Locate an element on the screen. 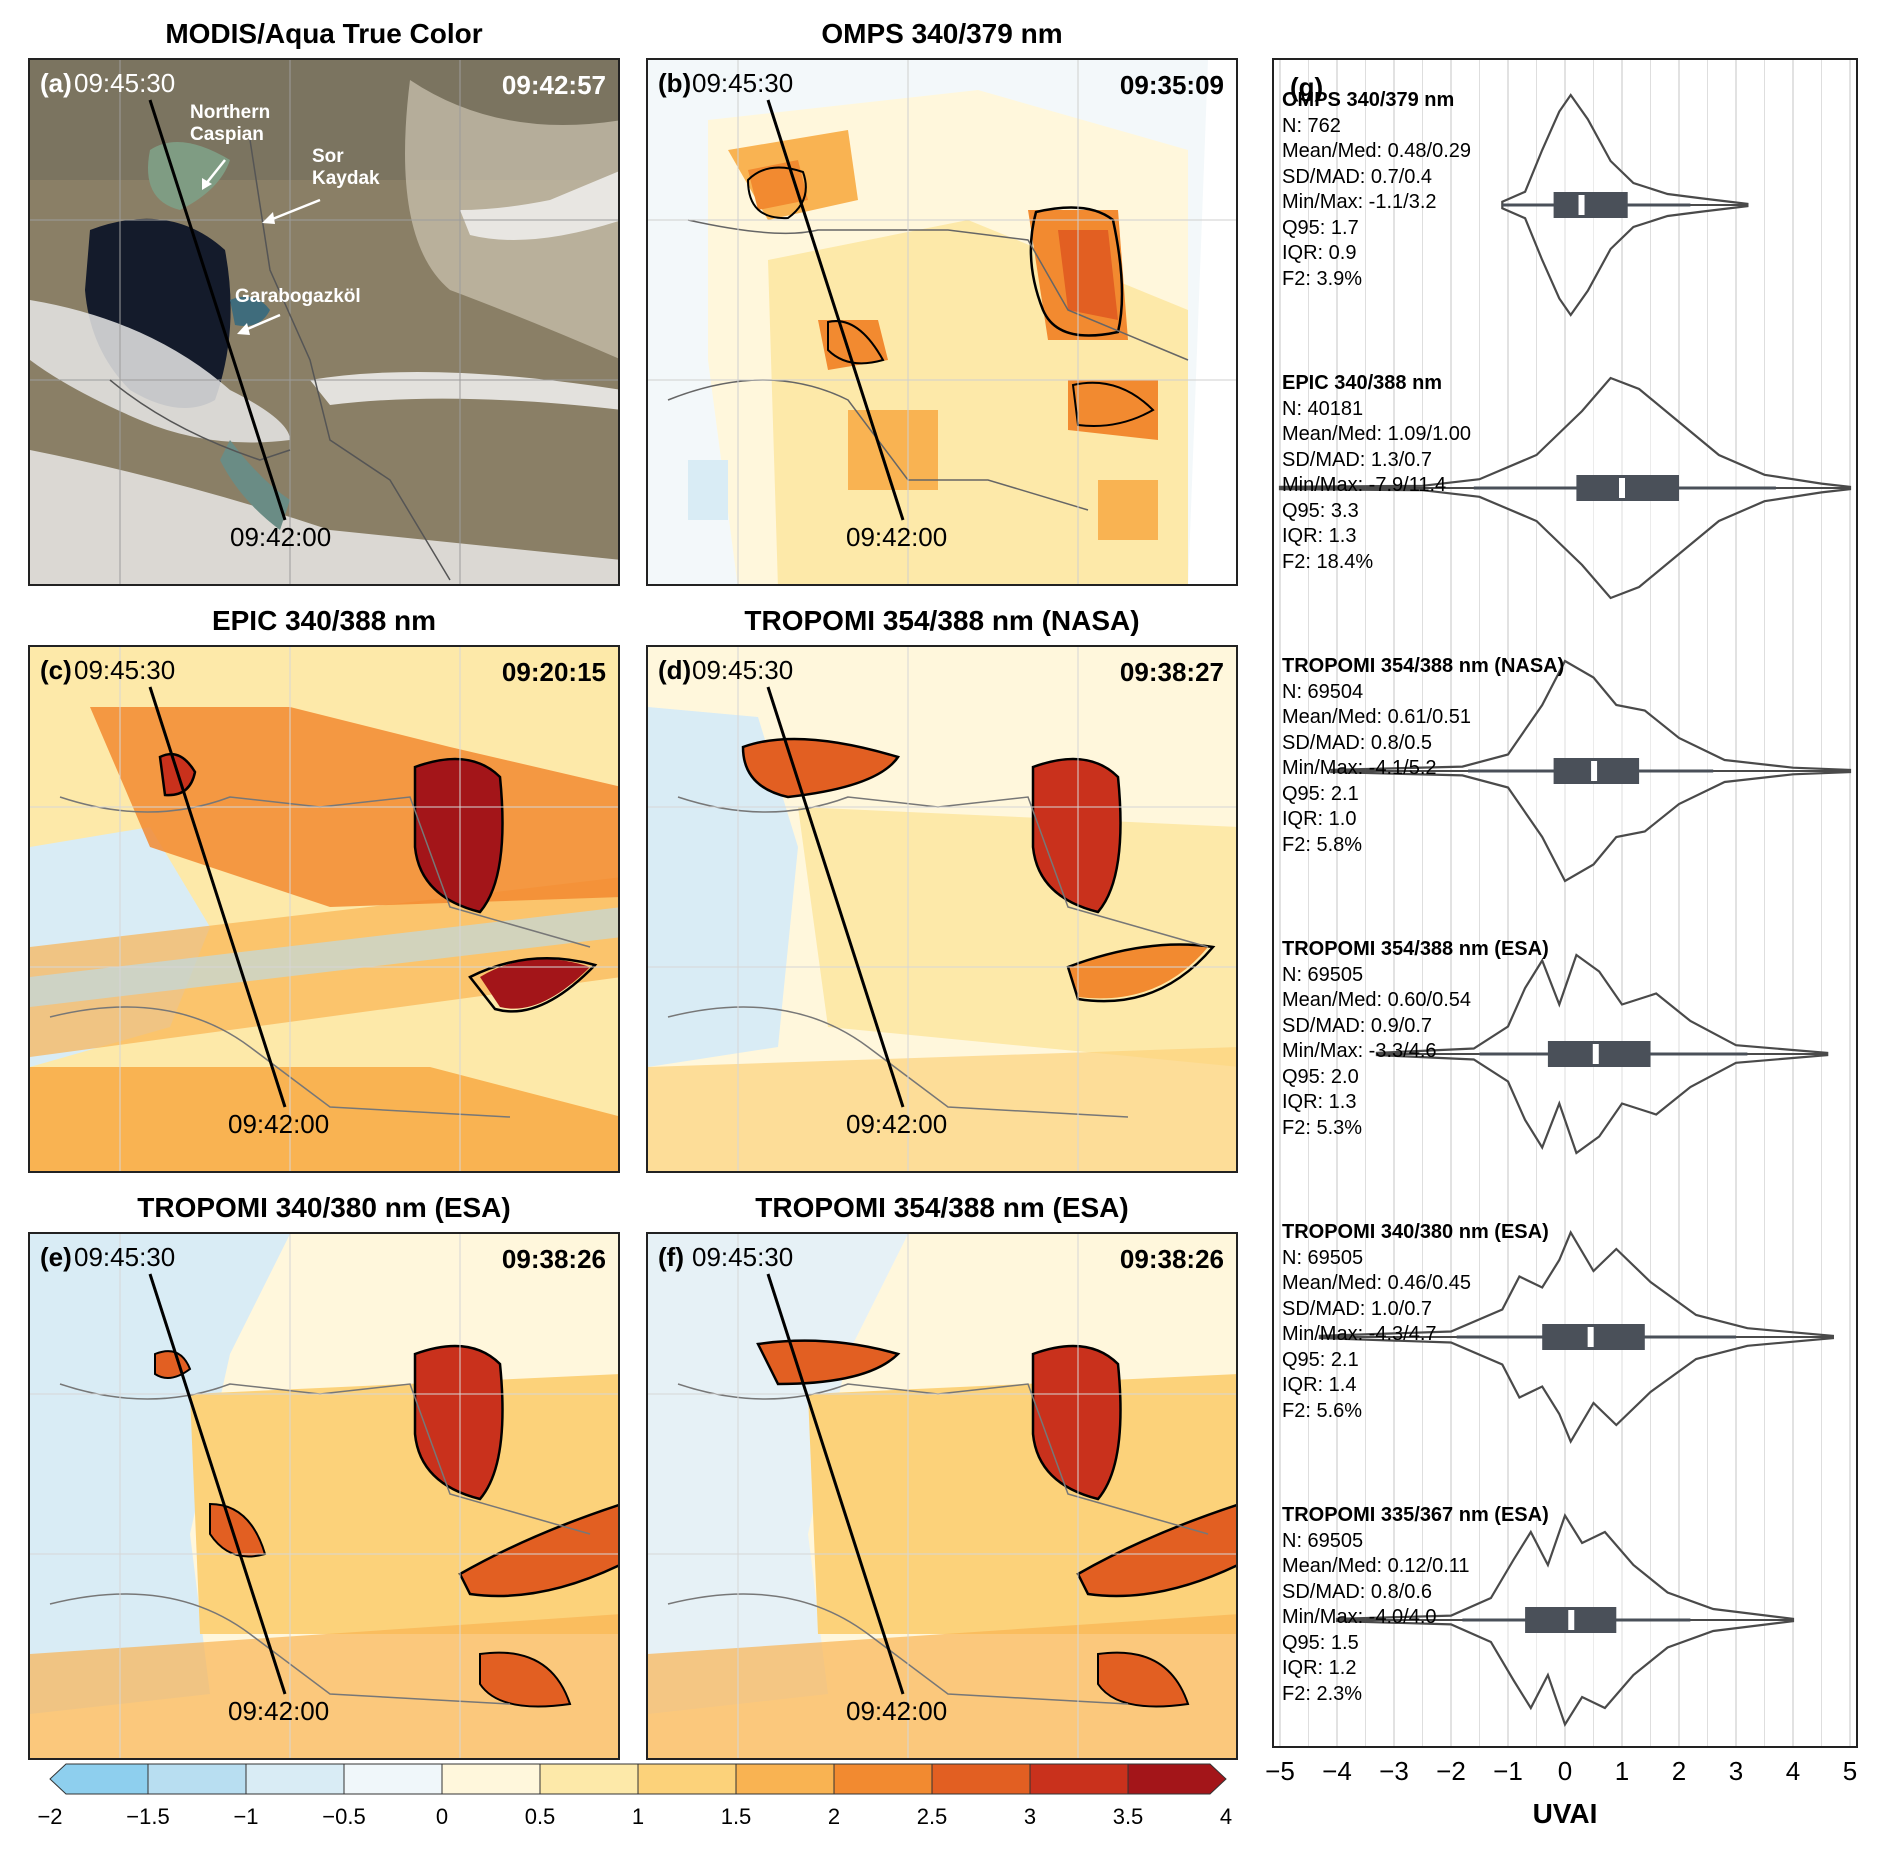  colorbar-tick-label: −1.5 is located at coordinates (148, 1816).